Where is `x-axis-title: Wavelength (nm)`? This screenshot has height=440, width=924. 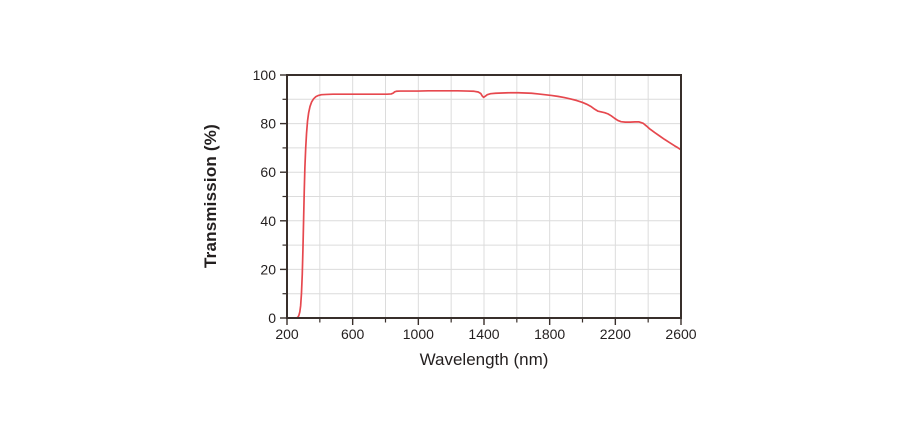
x-axis-title: Wavelength (nm) is located at coordinates (484, 359).